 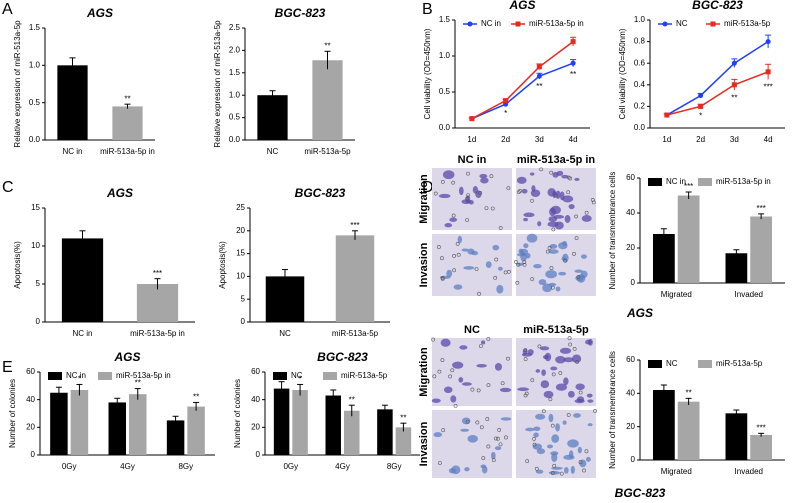 I want to click on y-tick-label: 15, so click(x=240, y=253).